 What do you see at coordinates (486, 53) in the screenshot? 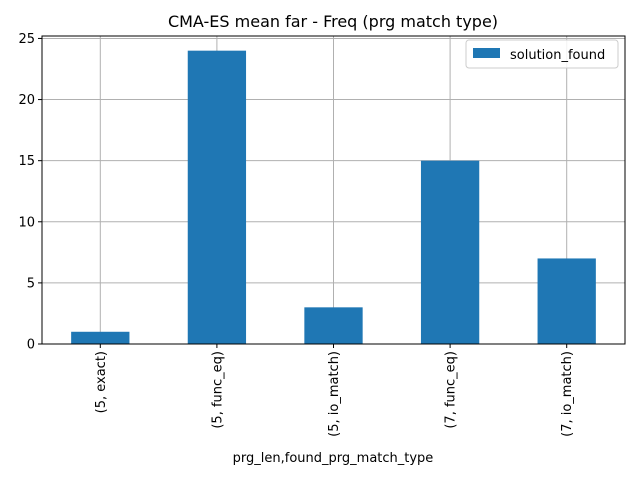
I see `legend-swatch-solution-found` at bounding box center [486, 53].